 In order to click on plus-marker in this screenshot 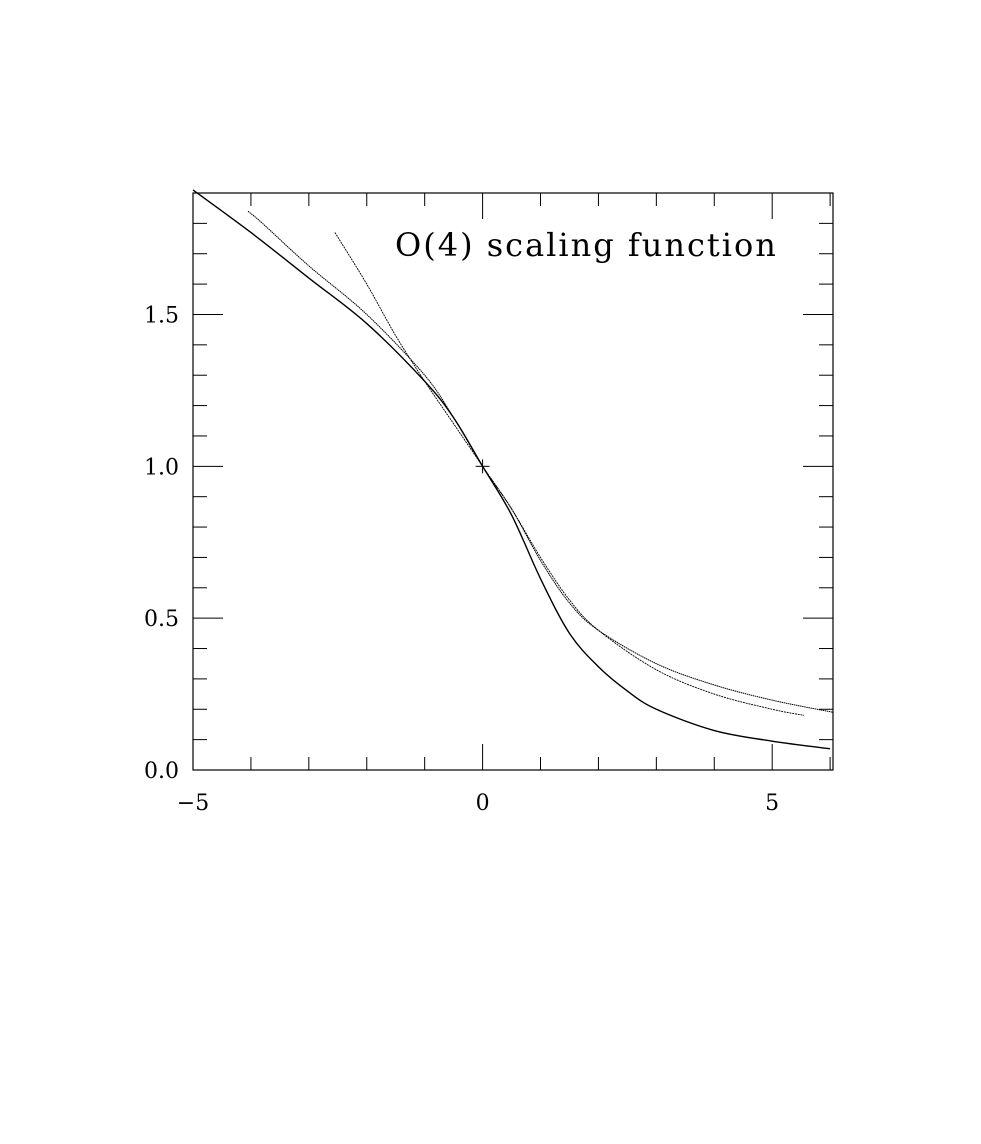, I will do `click(482, 466)`.